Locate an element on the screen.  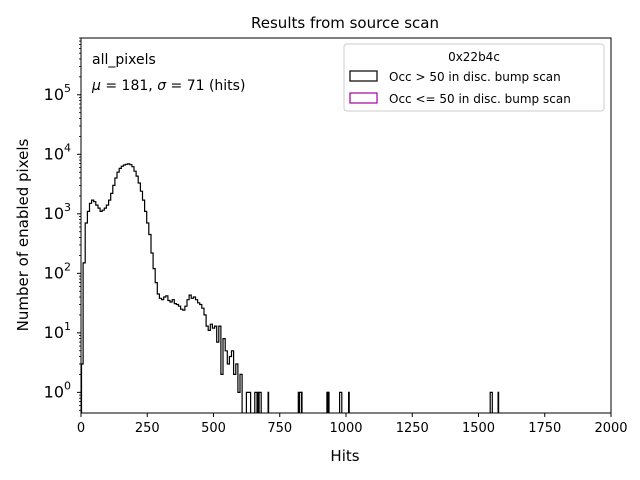
legend-label-1: Occ <= 50 in disc. bump scan is located at coordinates (480, 99).